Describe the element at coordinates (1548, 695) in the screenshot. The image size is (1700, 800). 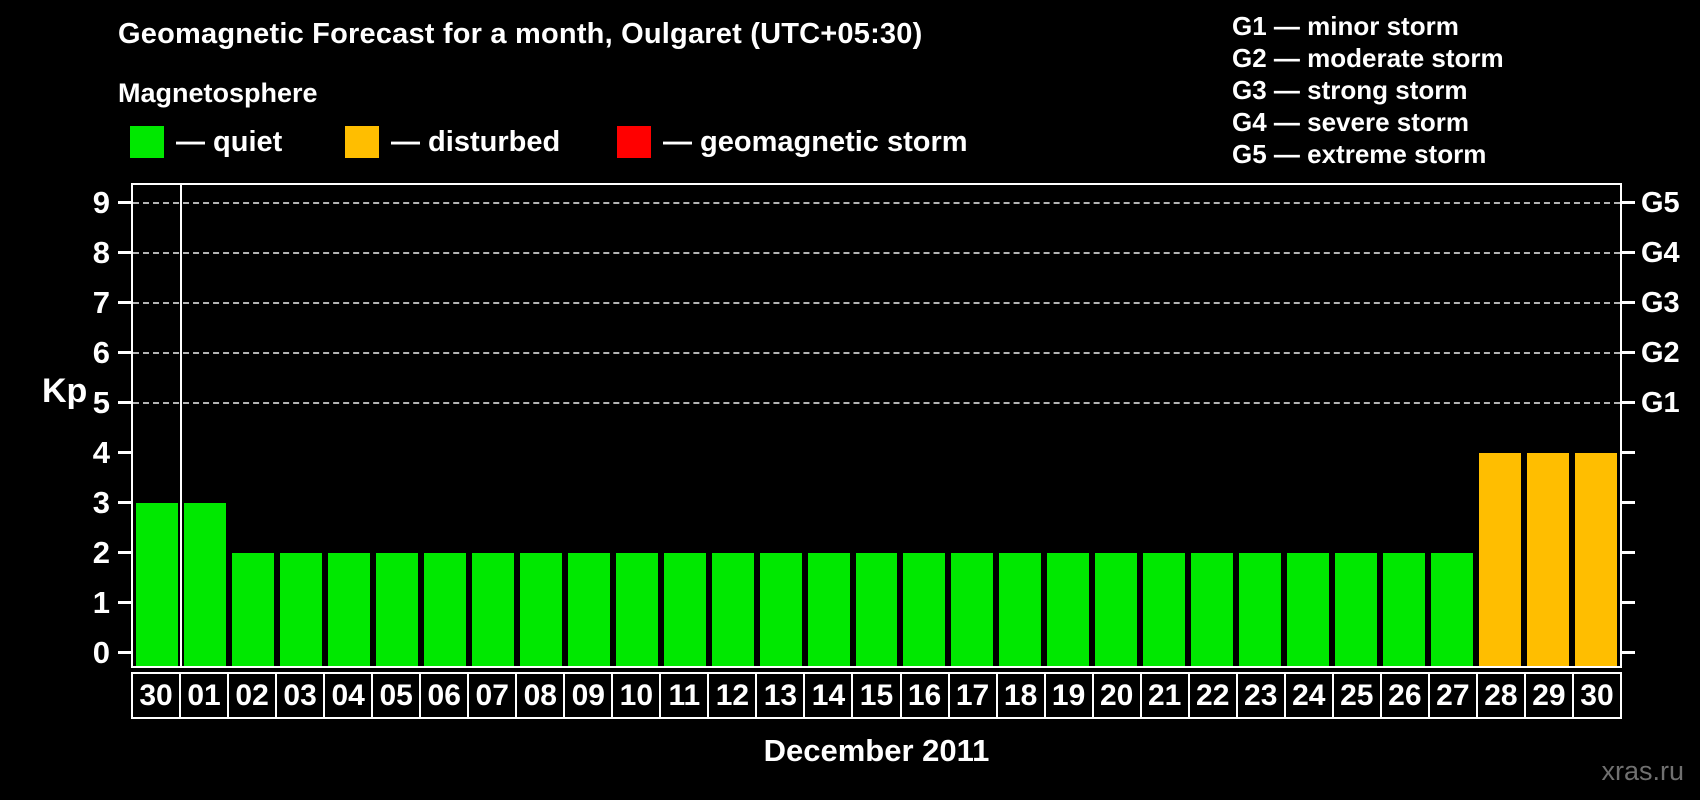
I see `day-label-cell: 29` at that location.